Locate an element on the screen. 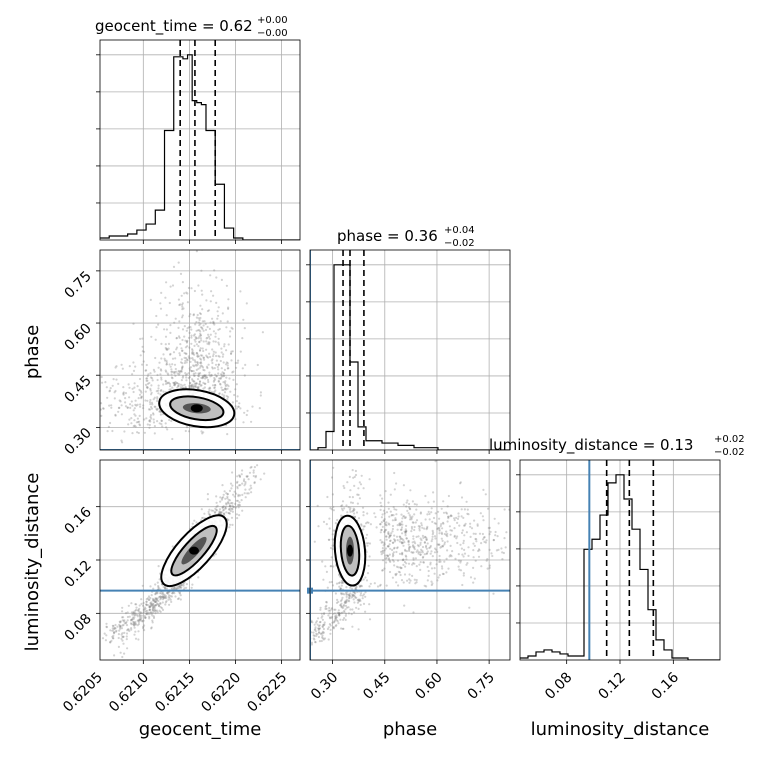 The height and width of the screenshot is (760, 760). hist-luminosity-distance-frame is located at coordinates (620, 560).